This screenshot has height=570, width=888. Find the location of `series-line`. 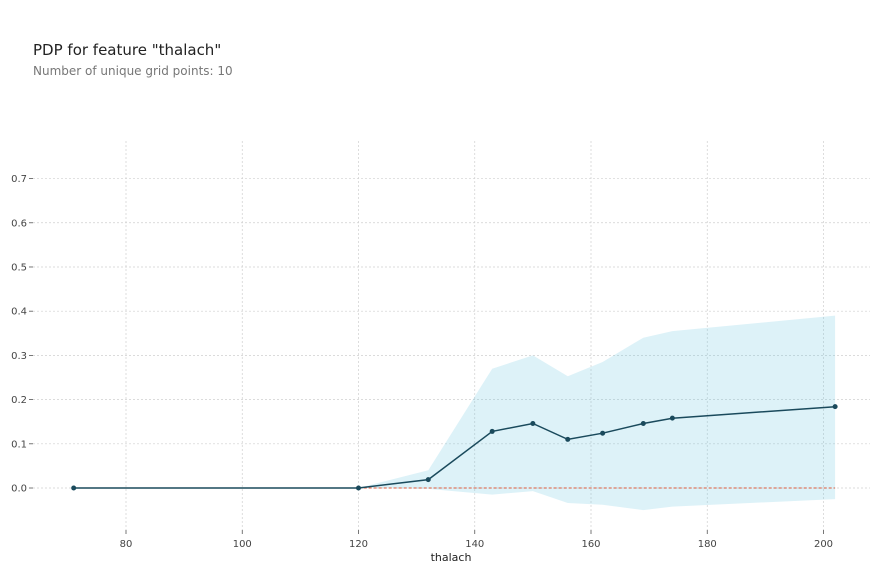

series-line is located at coordinates (454, 447).